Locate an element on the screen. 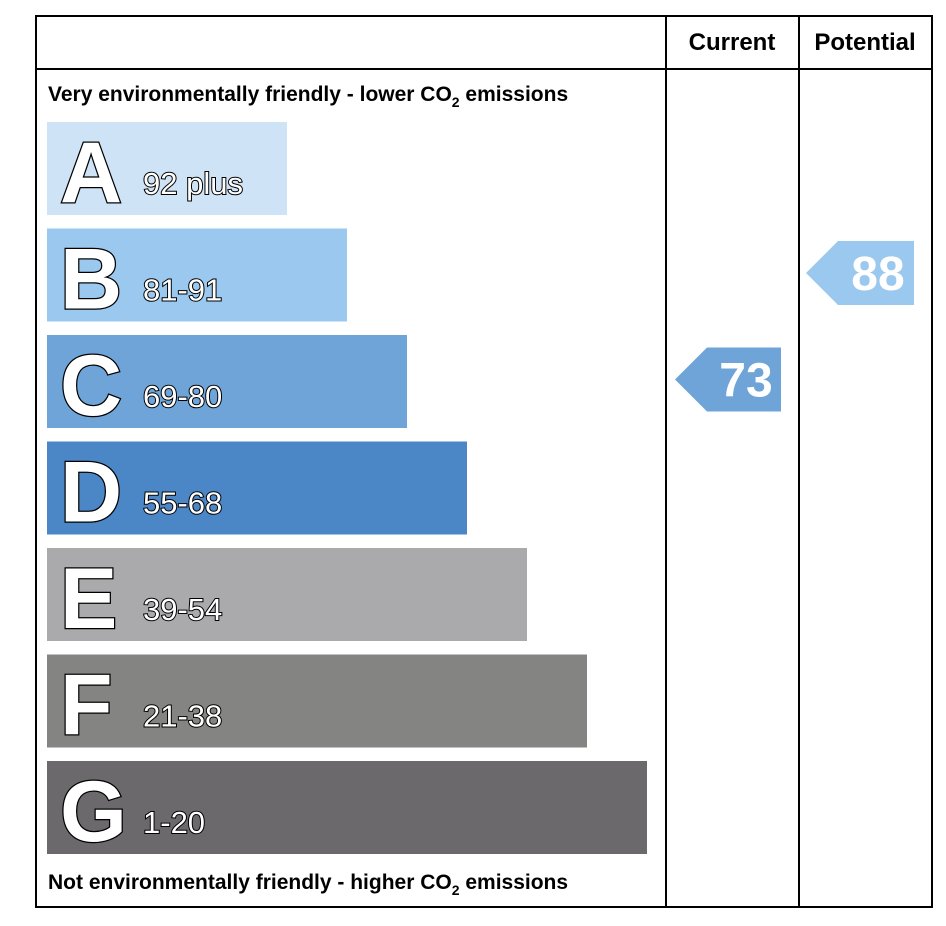 The image size is (946, 926). band-f-range: 21-38 is located at coordinates (182, 716).